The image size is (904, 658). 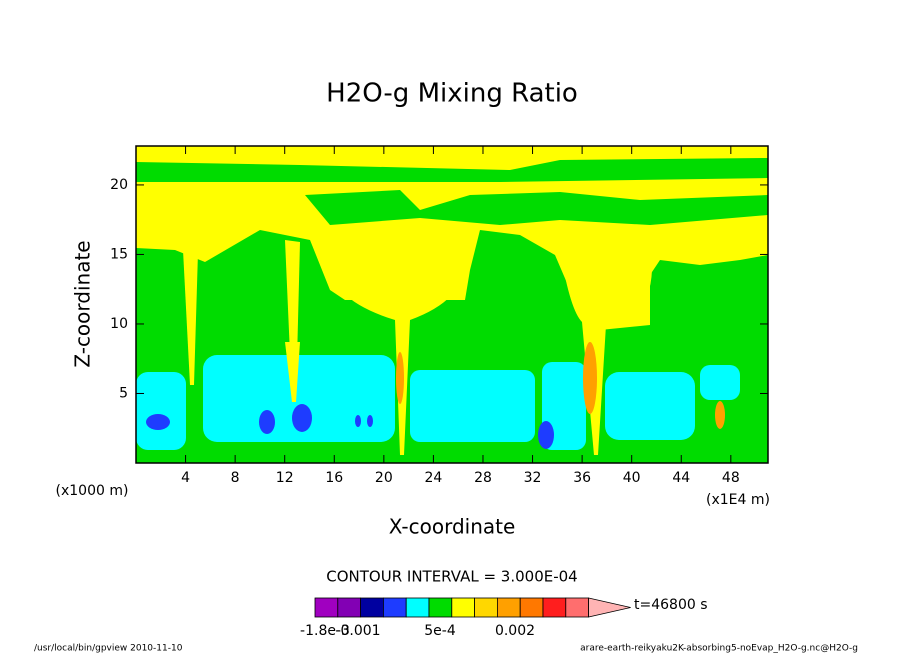 What do you see at coordinates (285, 478) in the screenshot?
I see `x-tick-label: 12` at bounding box center [285, 478].